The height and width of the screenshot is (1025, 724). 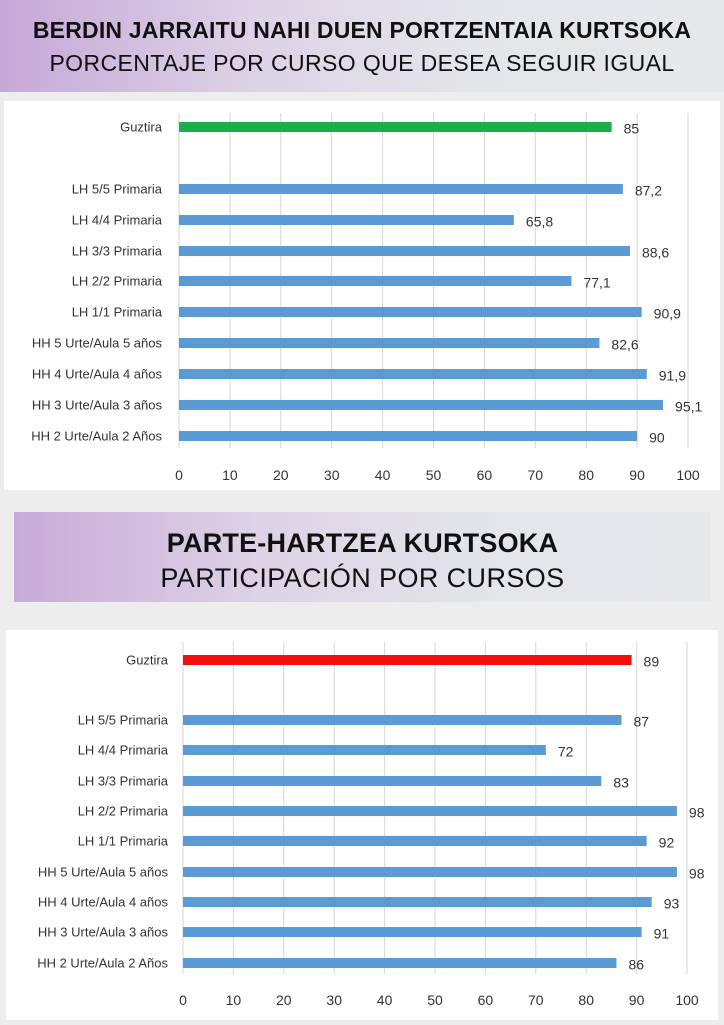 I want to click on data-label: 85, so click(x=632, y=129).